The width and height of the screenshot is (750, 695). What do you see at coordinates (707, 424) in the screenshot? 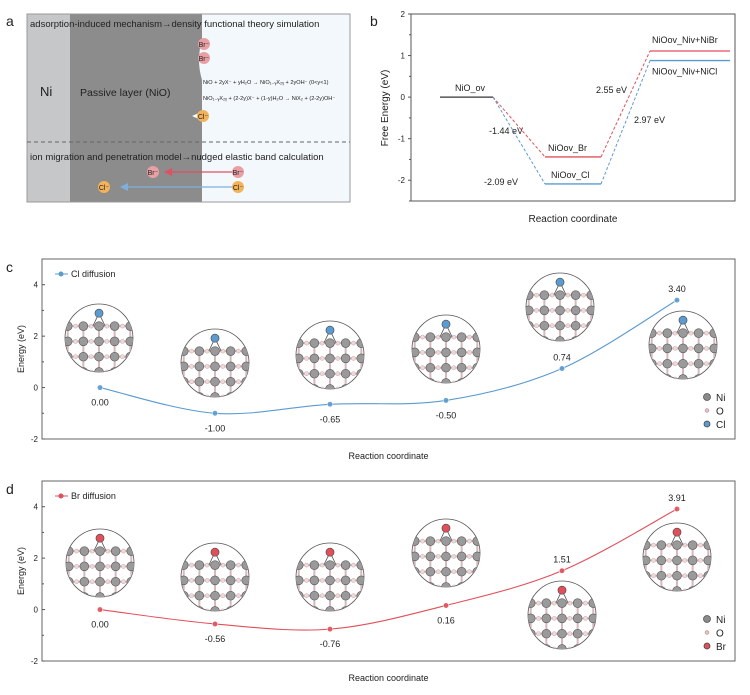
I see `legend-atom-marker` at bounding box center [707, 424].